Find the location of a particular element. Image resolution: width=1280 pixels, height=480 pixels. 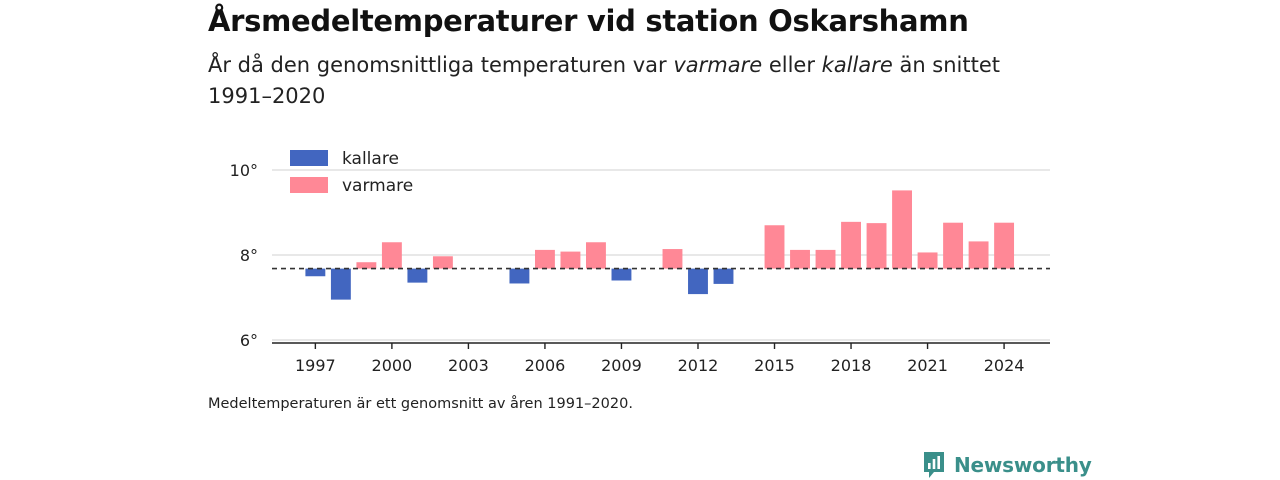

x-tick-label: 2018 is located at coordinates (851, 365).